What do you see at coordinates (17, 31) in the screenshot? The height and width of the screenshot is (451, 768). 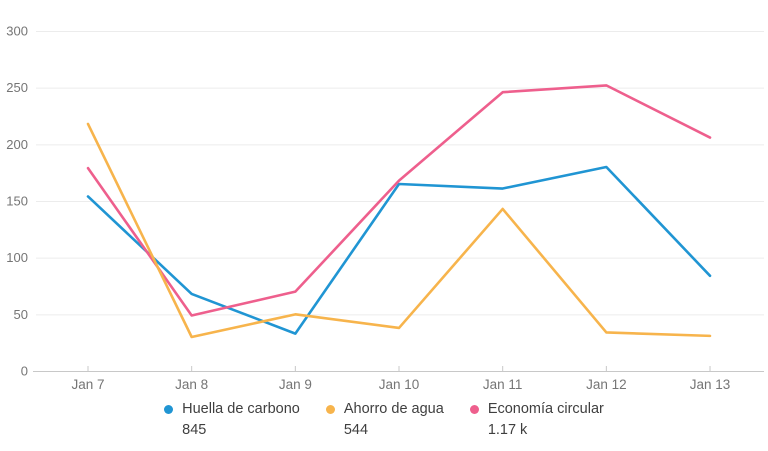 I see `y-tick-label: 300` at bounding box center [17, 31].